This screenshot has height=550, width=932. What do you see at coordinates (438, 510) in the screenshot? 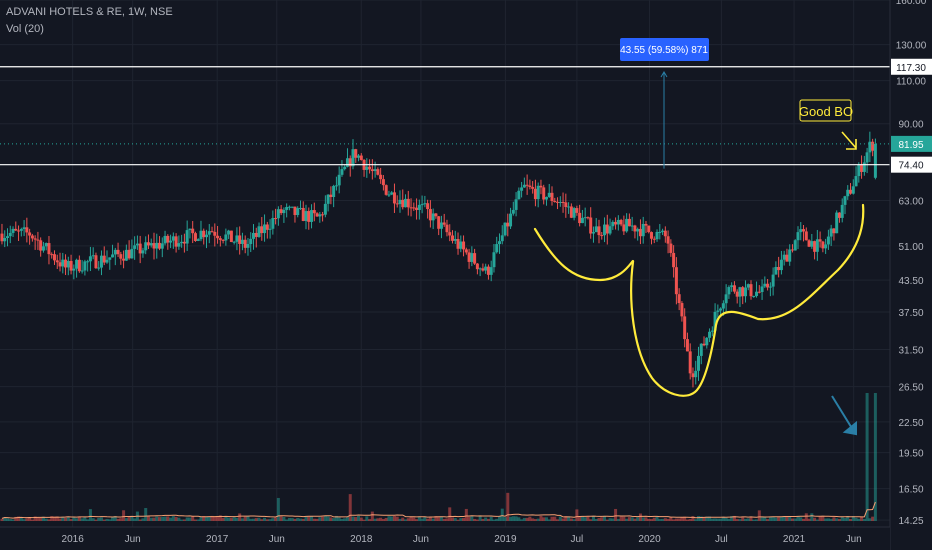
I see `volume-ma-line` at bounding box center [438, 510].